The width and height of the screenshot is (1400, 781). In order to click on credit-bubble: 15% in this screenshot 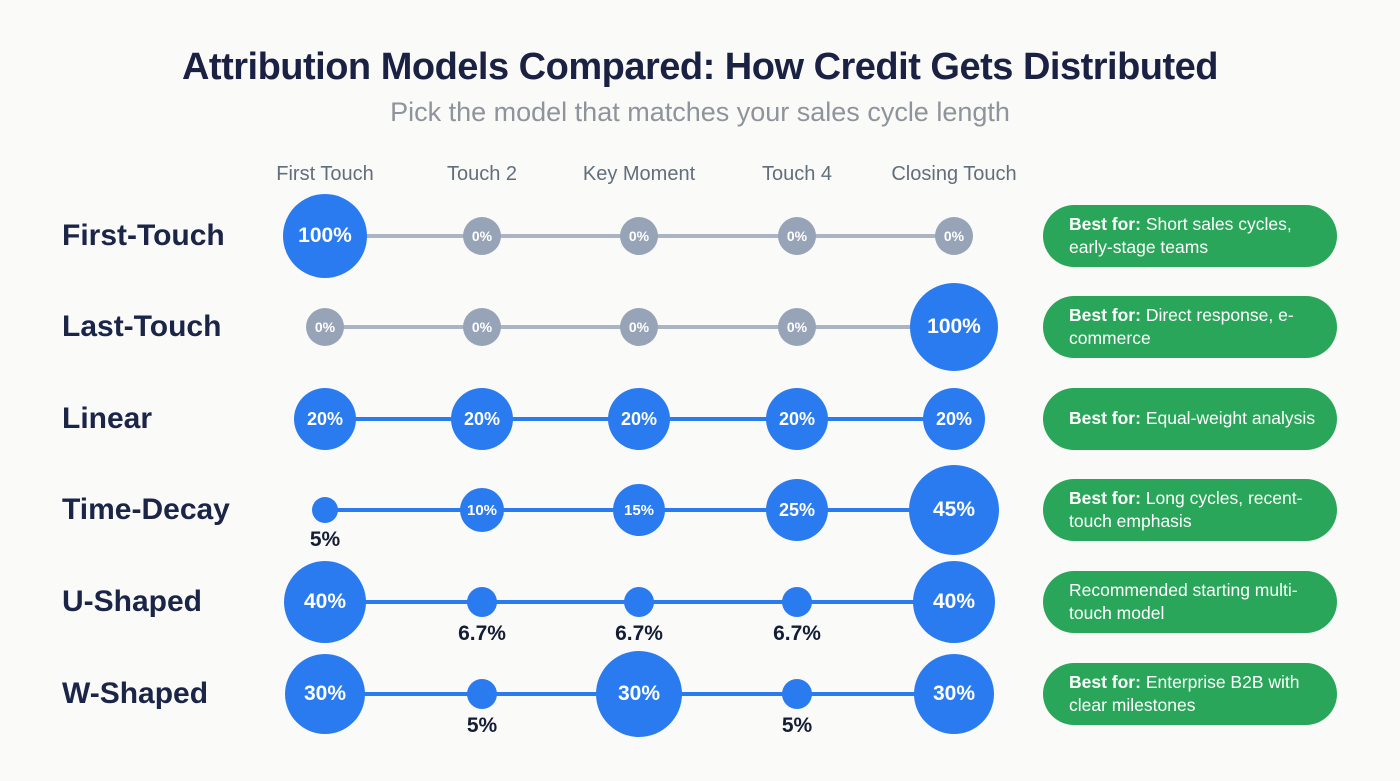, I will do `click(639, 510)`.